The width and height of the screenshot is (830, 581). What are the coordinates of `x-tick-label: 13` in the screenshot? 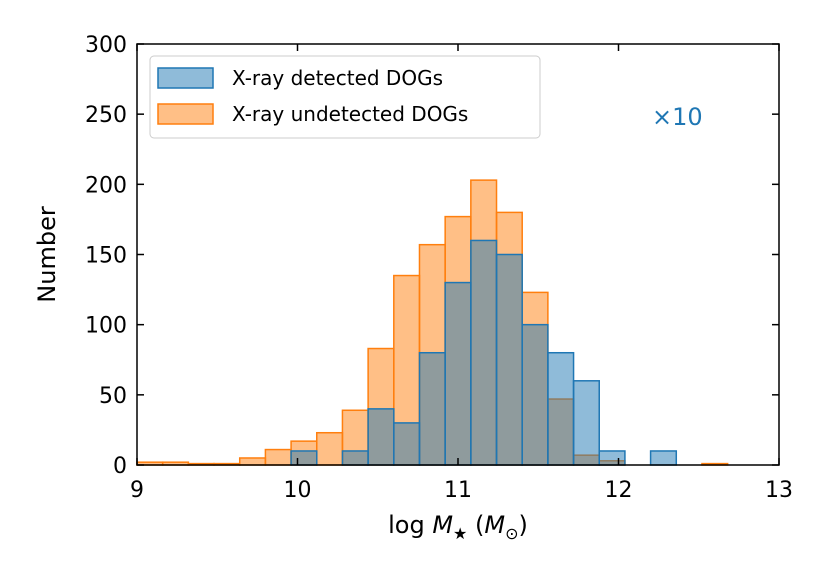 It's located at (779, 490).